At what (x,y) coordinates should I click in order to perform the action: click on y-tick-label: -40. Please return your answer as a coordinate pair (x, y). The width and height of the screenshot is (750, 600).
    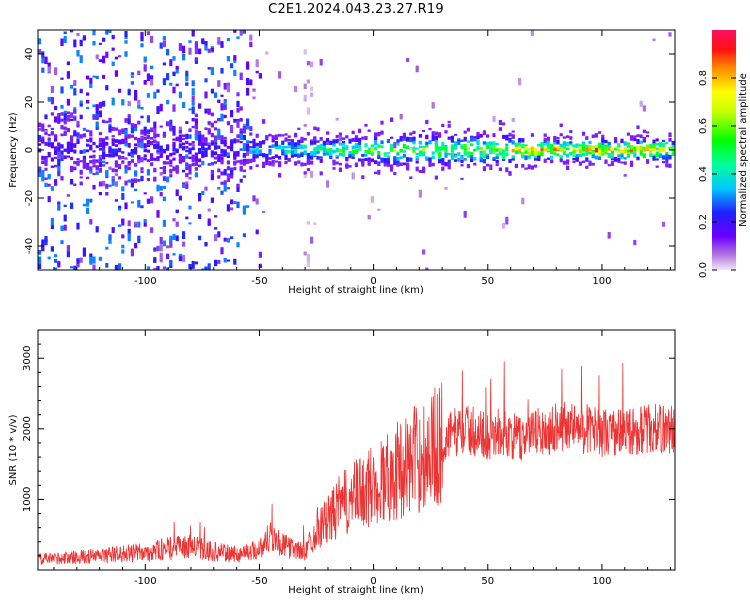
    Looking at the image, I should click on (29, 246).